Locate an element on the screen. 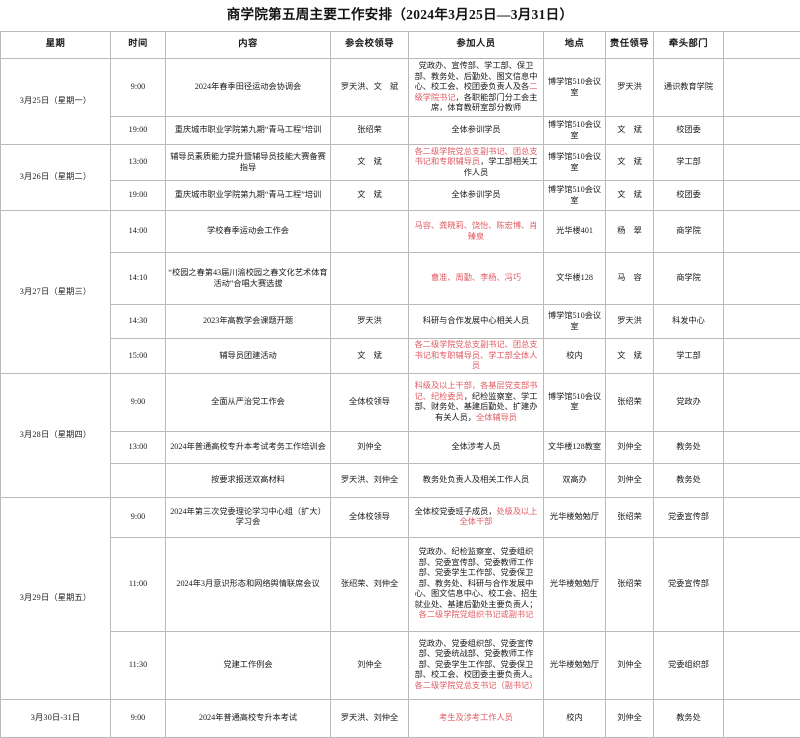 The image size is (800, 738). column-header-lead-department: 牵头部门 is located at coordinates (689, 45).